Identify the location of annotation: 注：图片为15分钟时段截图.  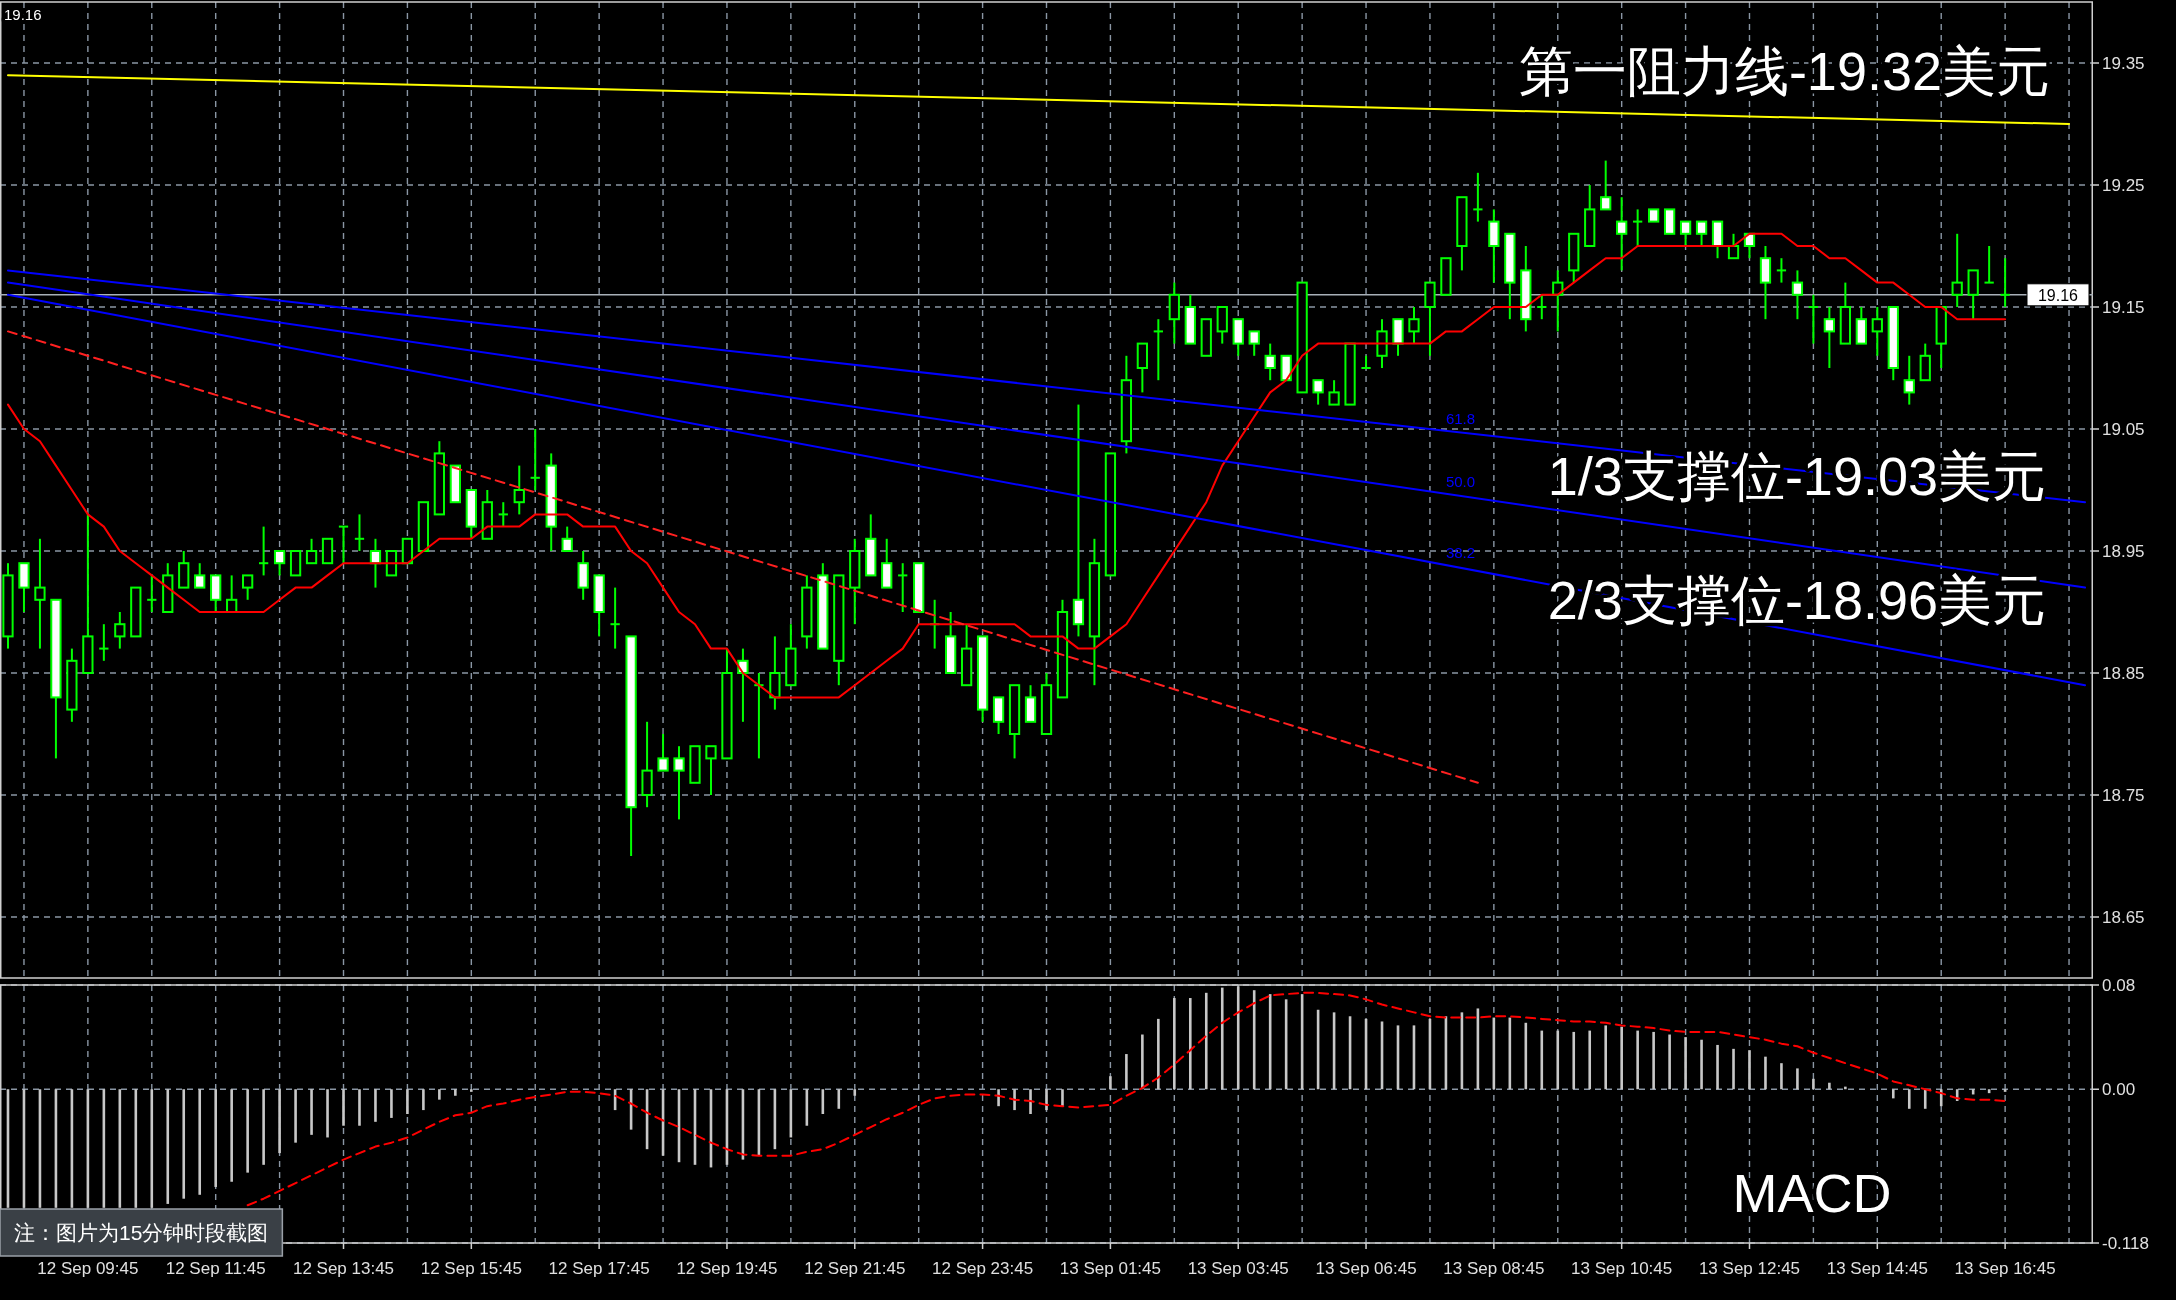
(141, 1232).